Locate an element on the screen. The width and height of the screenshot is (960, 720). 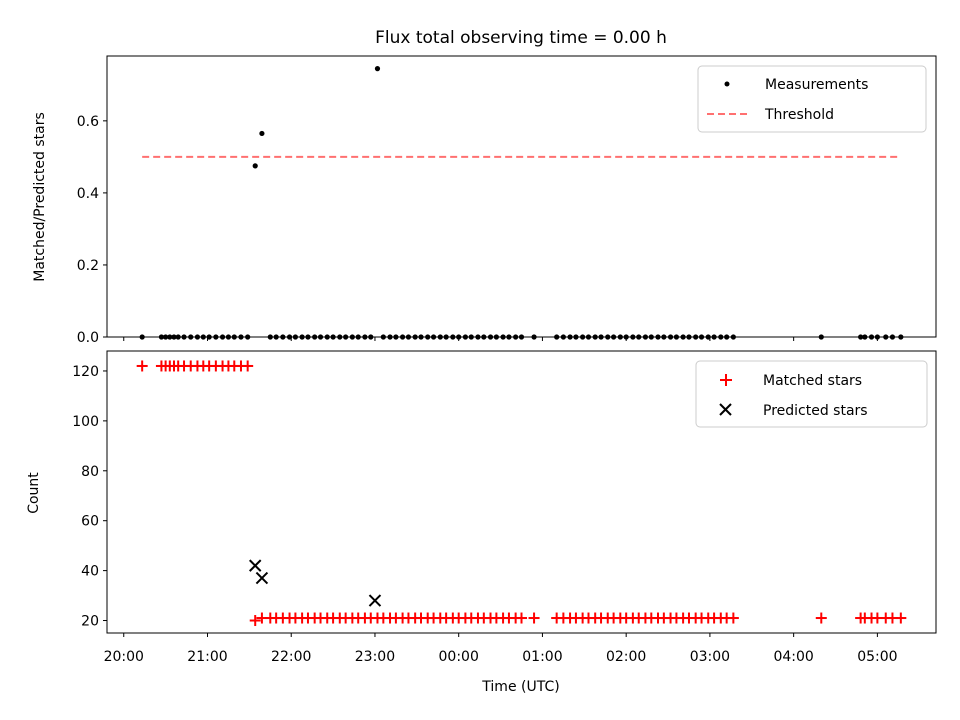
x-tick-label: 04:00 is located at coordinates (793, 657).